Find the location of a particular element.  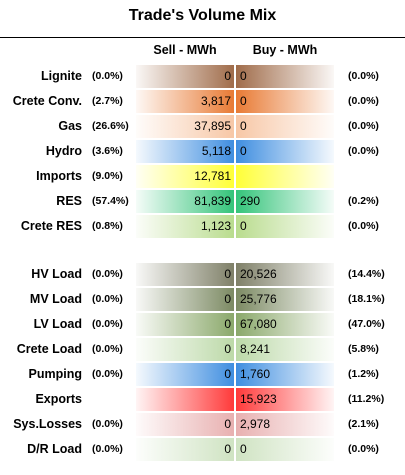

sell-value: 3,817 is located at coordinates (215, 101).